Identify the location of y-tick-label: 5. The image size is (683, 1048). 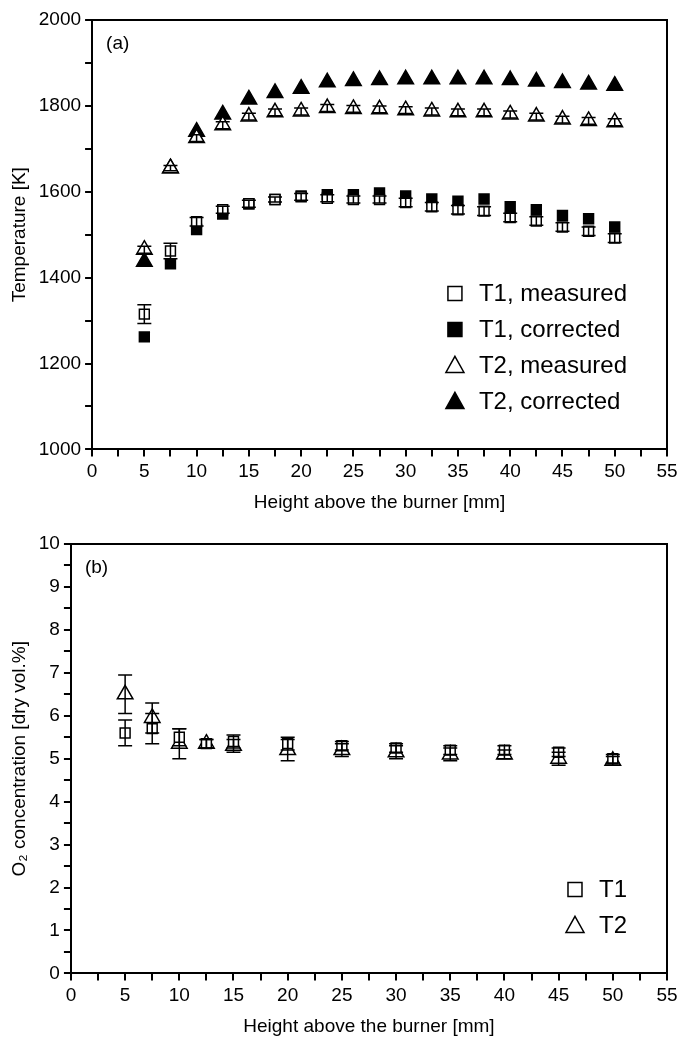
(54, 757).